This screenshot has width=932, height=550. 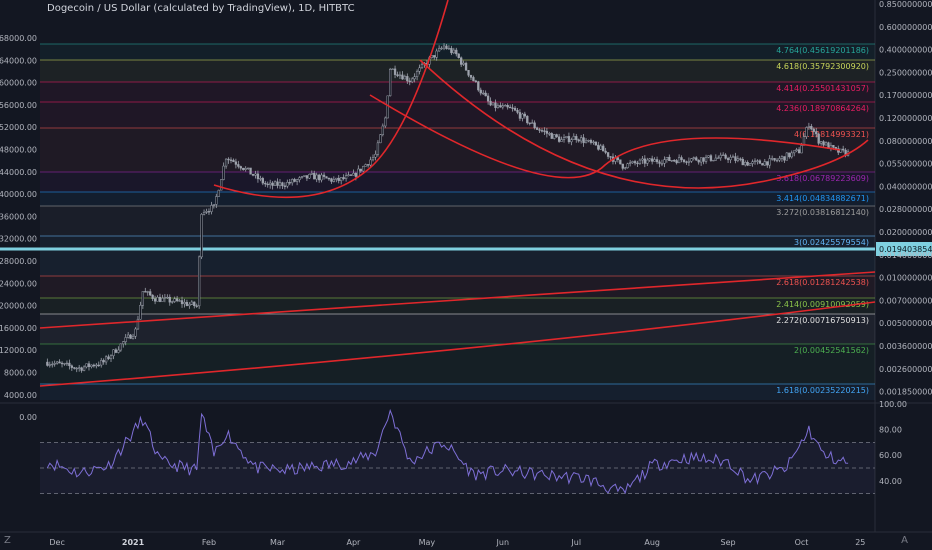 I want to click on left-axis-tick: 28000.00, so click(x=18, y=261).